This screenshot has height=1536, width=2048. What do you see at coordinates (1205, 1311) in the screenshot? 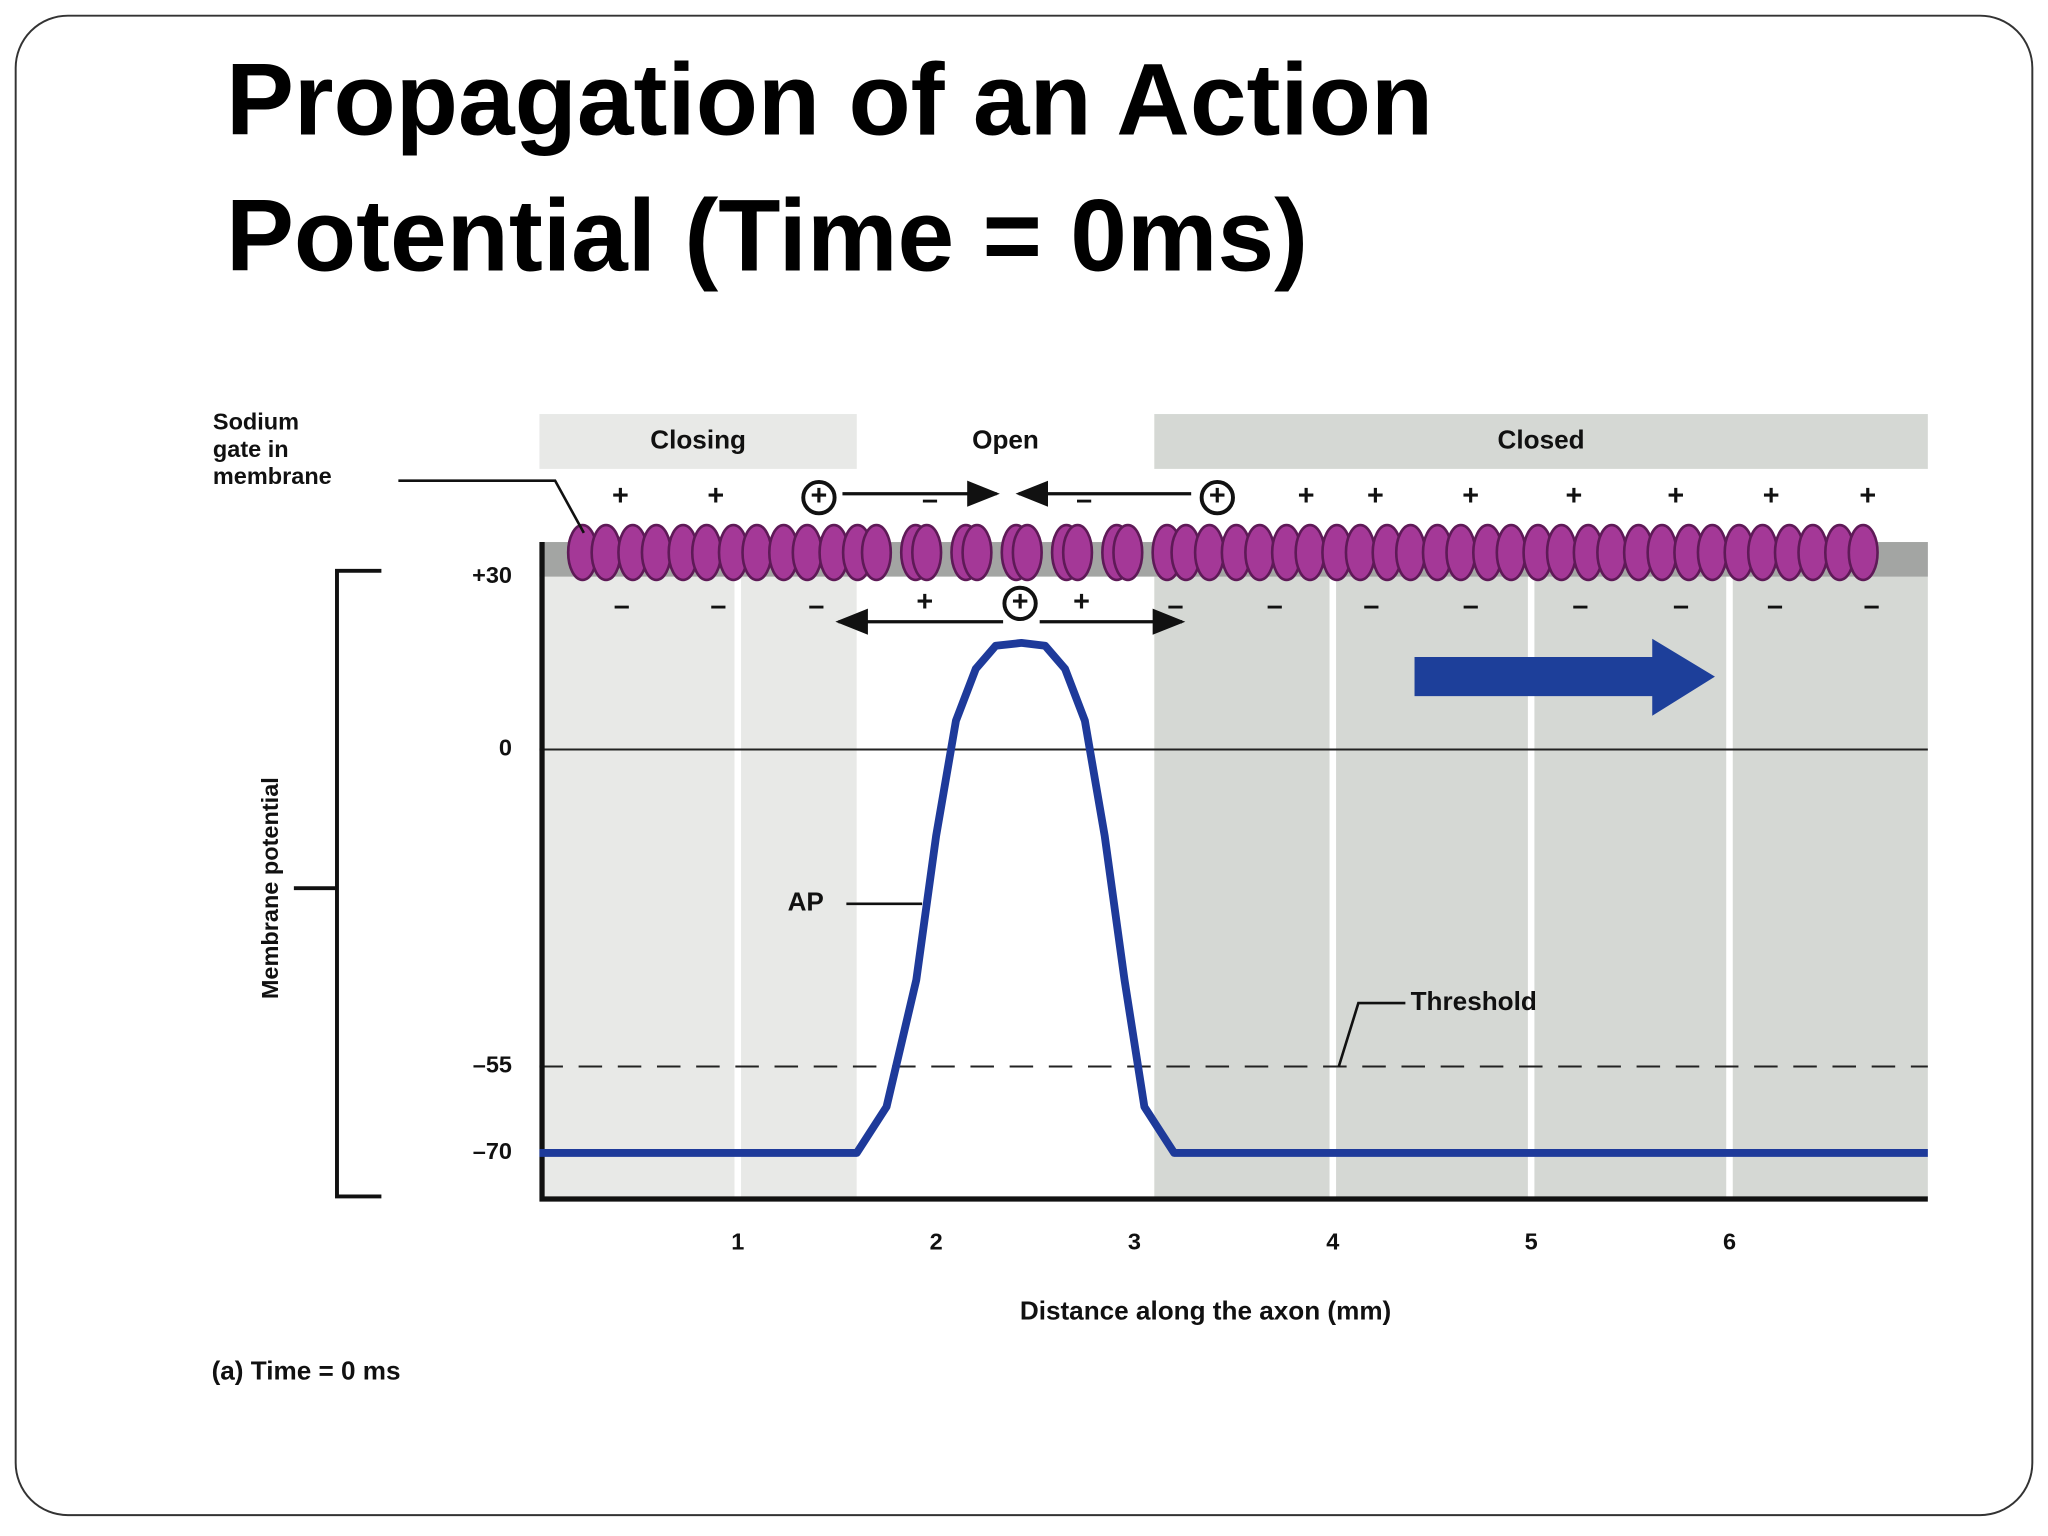
I see `x-axis-label: Distance along the axon (mm)` at bounding box center [1205, 1311].